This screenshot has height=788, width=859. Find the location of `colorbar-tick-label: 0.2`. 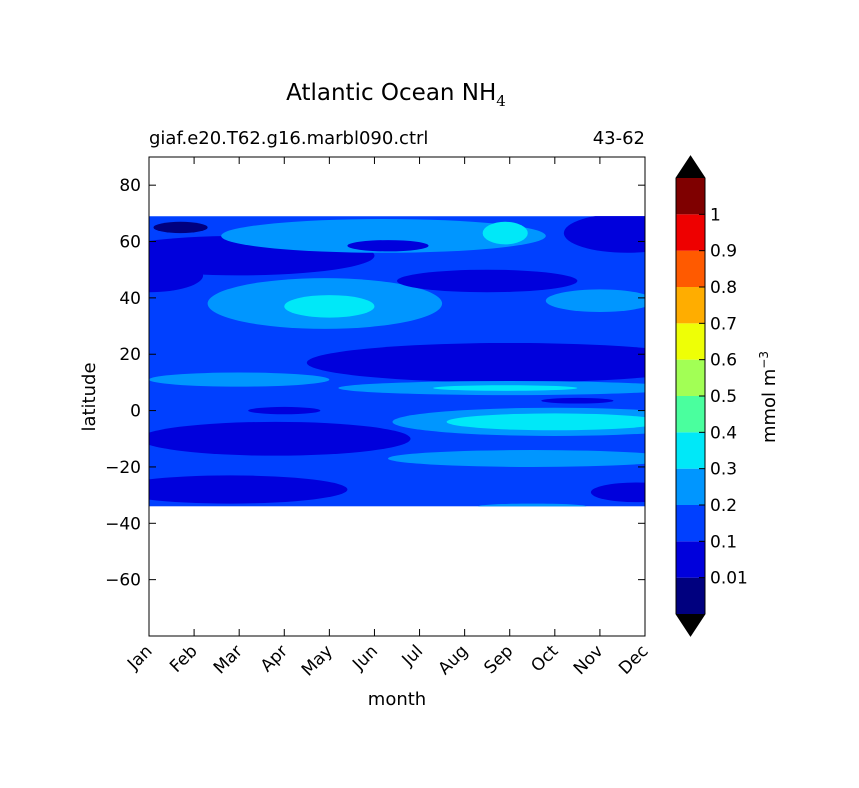

colorbar-tick-label: 0.2 is located at coordinates (723, 506).